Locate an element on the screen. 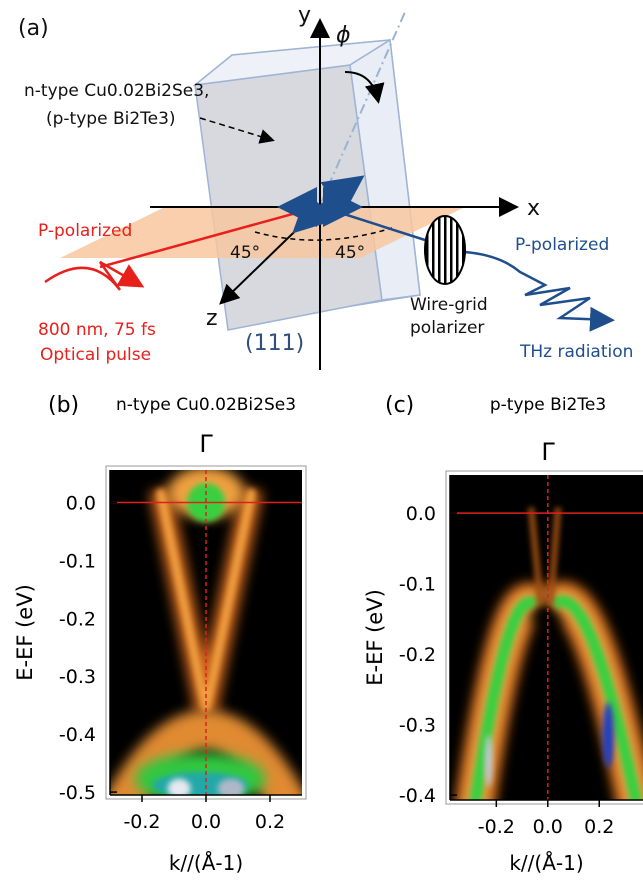 The width and height of the screenshot is (643, 888). wire-grid-polarizer is located at coordinates (445, 250).